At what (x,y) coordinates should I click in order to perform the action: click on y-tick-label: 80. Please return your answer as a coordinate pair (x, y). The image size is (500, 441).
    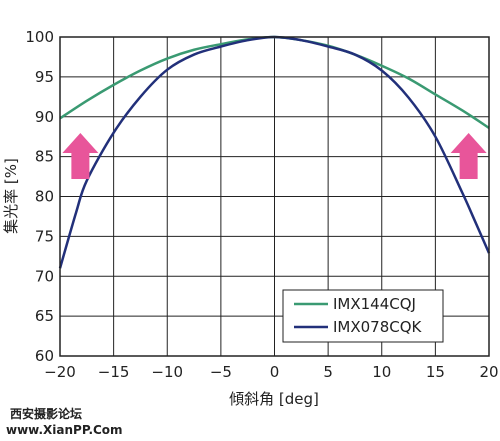
    Looking at the image, I should click on (44, 197).